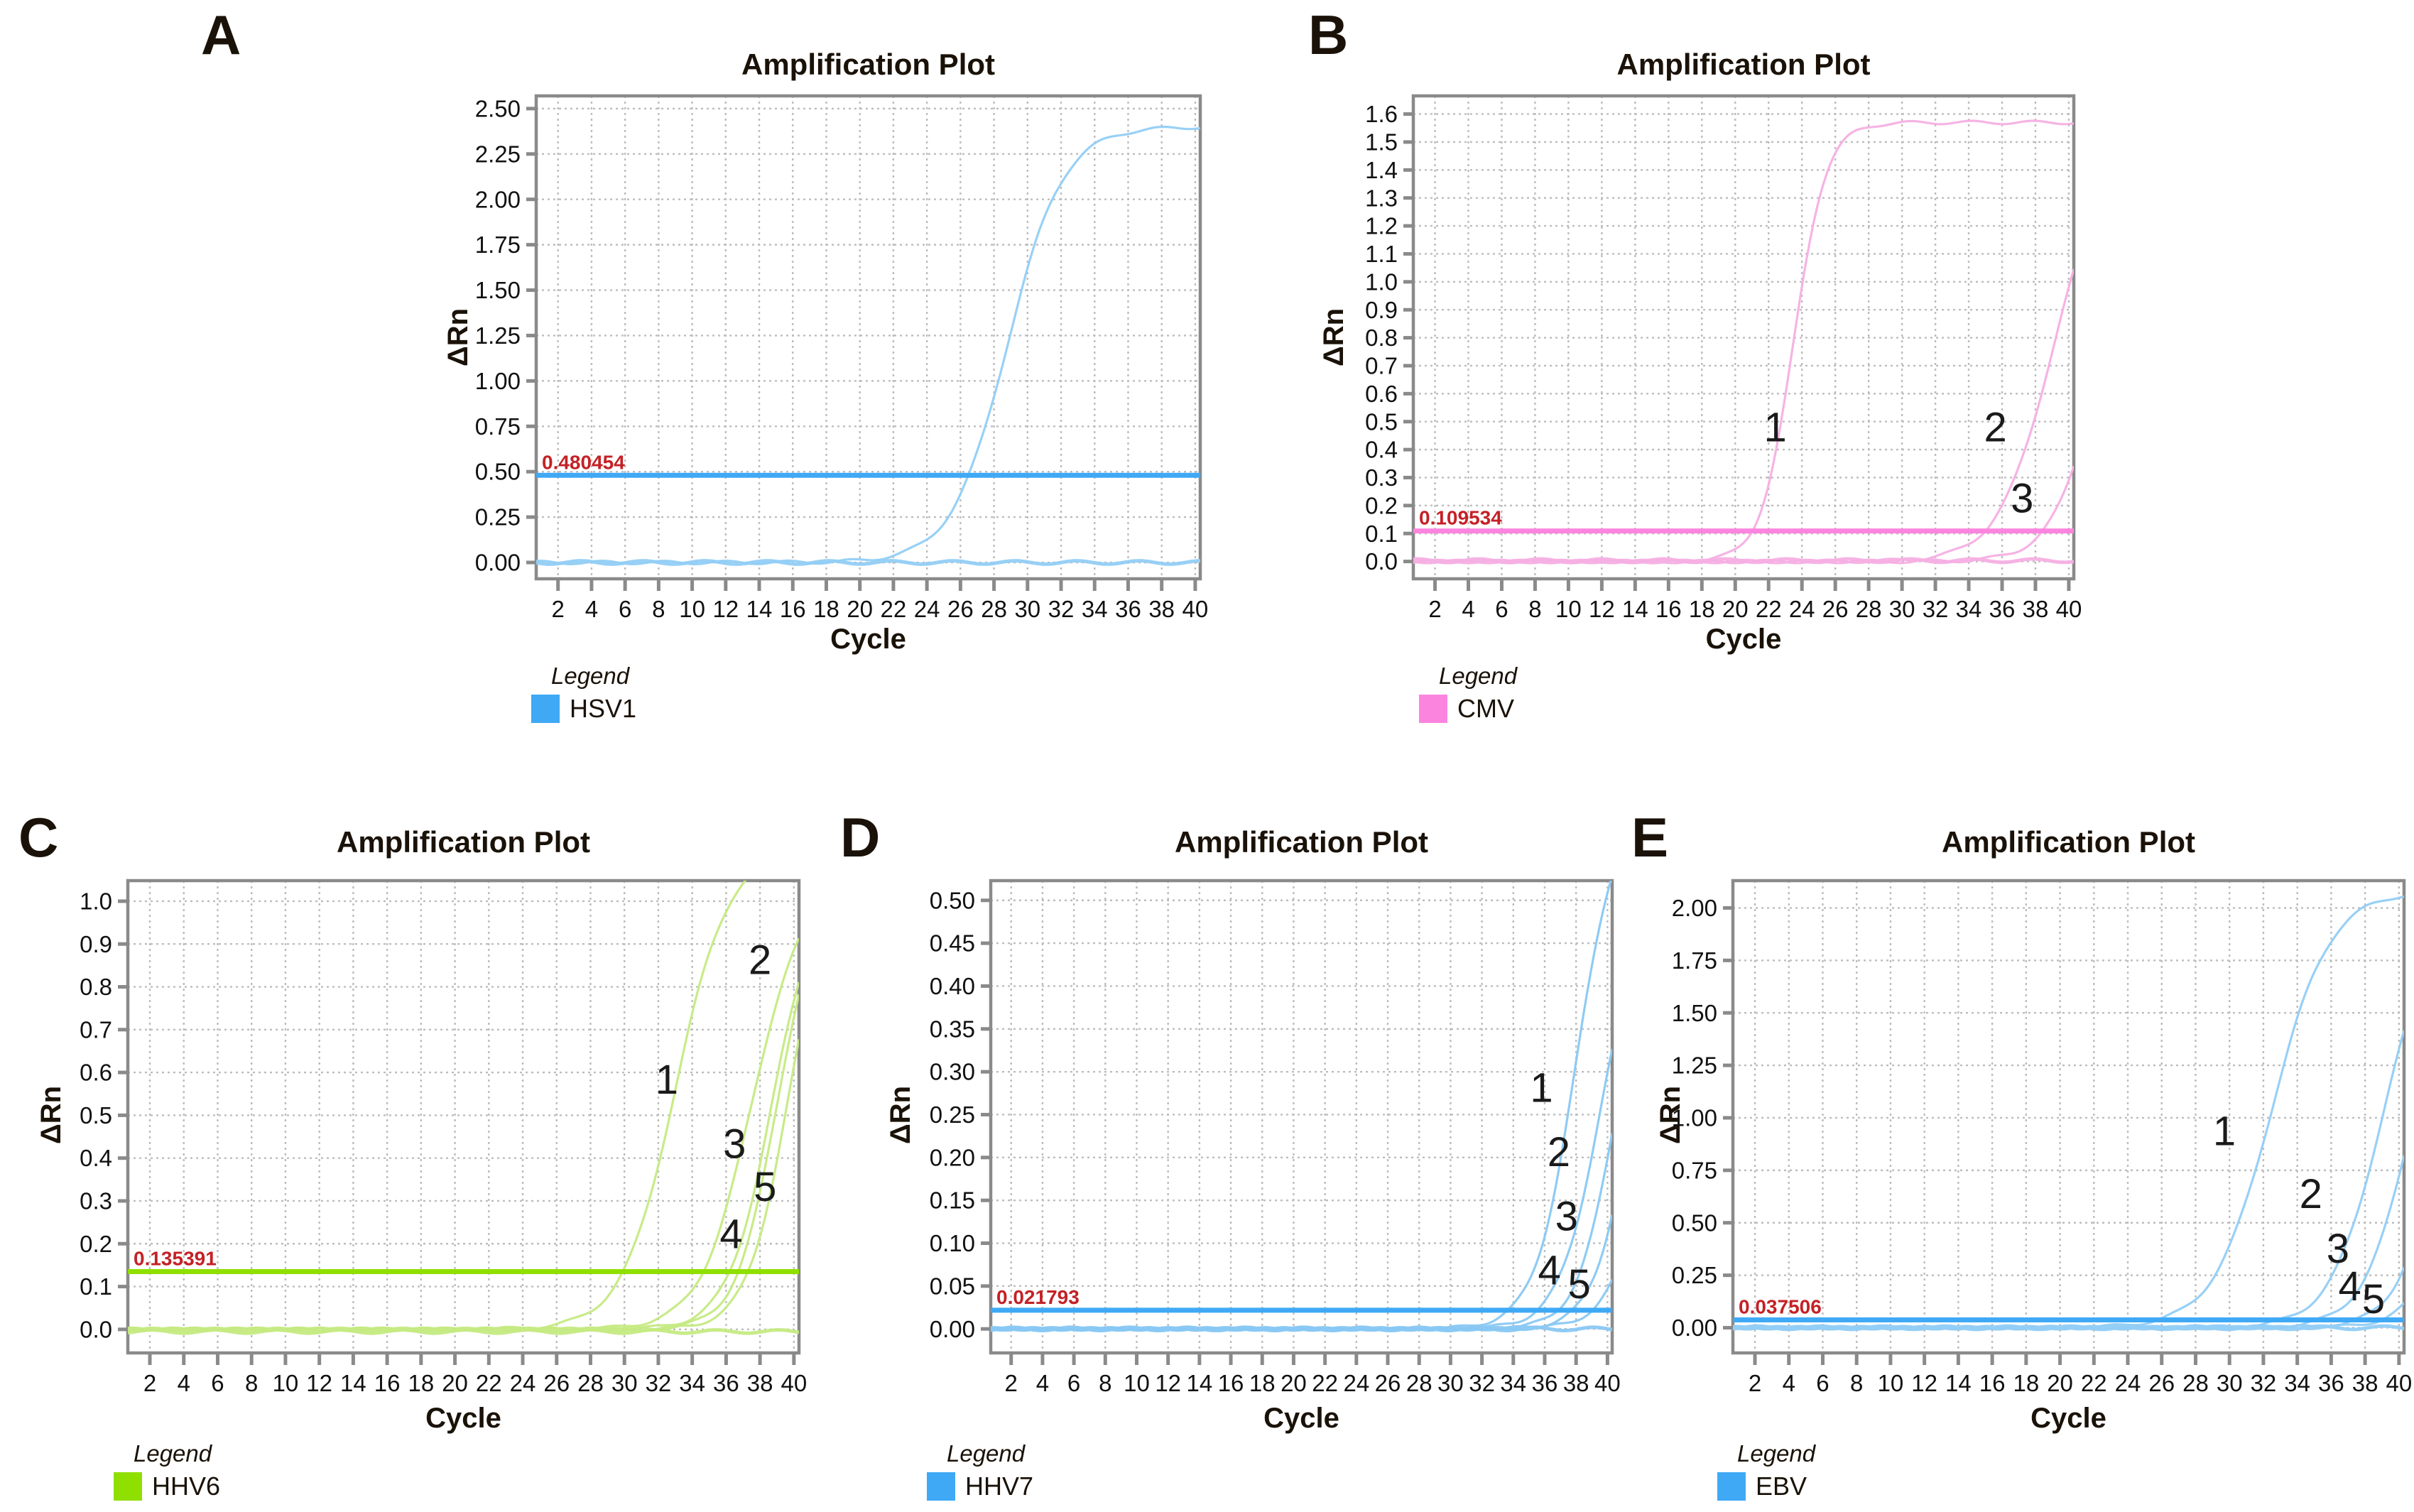  What do you see at coordinates (1695, 1013) in the screenshot?
I see `y-tick-label: 1.50` at bounding box center [1695, 1013].